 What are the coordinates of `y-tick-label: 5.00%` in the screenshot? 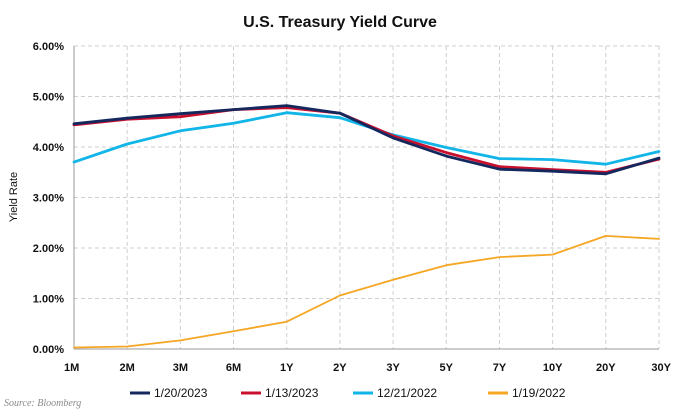 It's located at (48, 98).